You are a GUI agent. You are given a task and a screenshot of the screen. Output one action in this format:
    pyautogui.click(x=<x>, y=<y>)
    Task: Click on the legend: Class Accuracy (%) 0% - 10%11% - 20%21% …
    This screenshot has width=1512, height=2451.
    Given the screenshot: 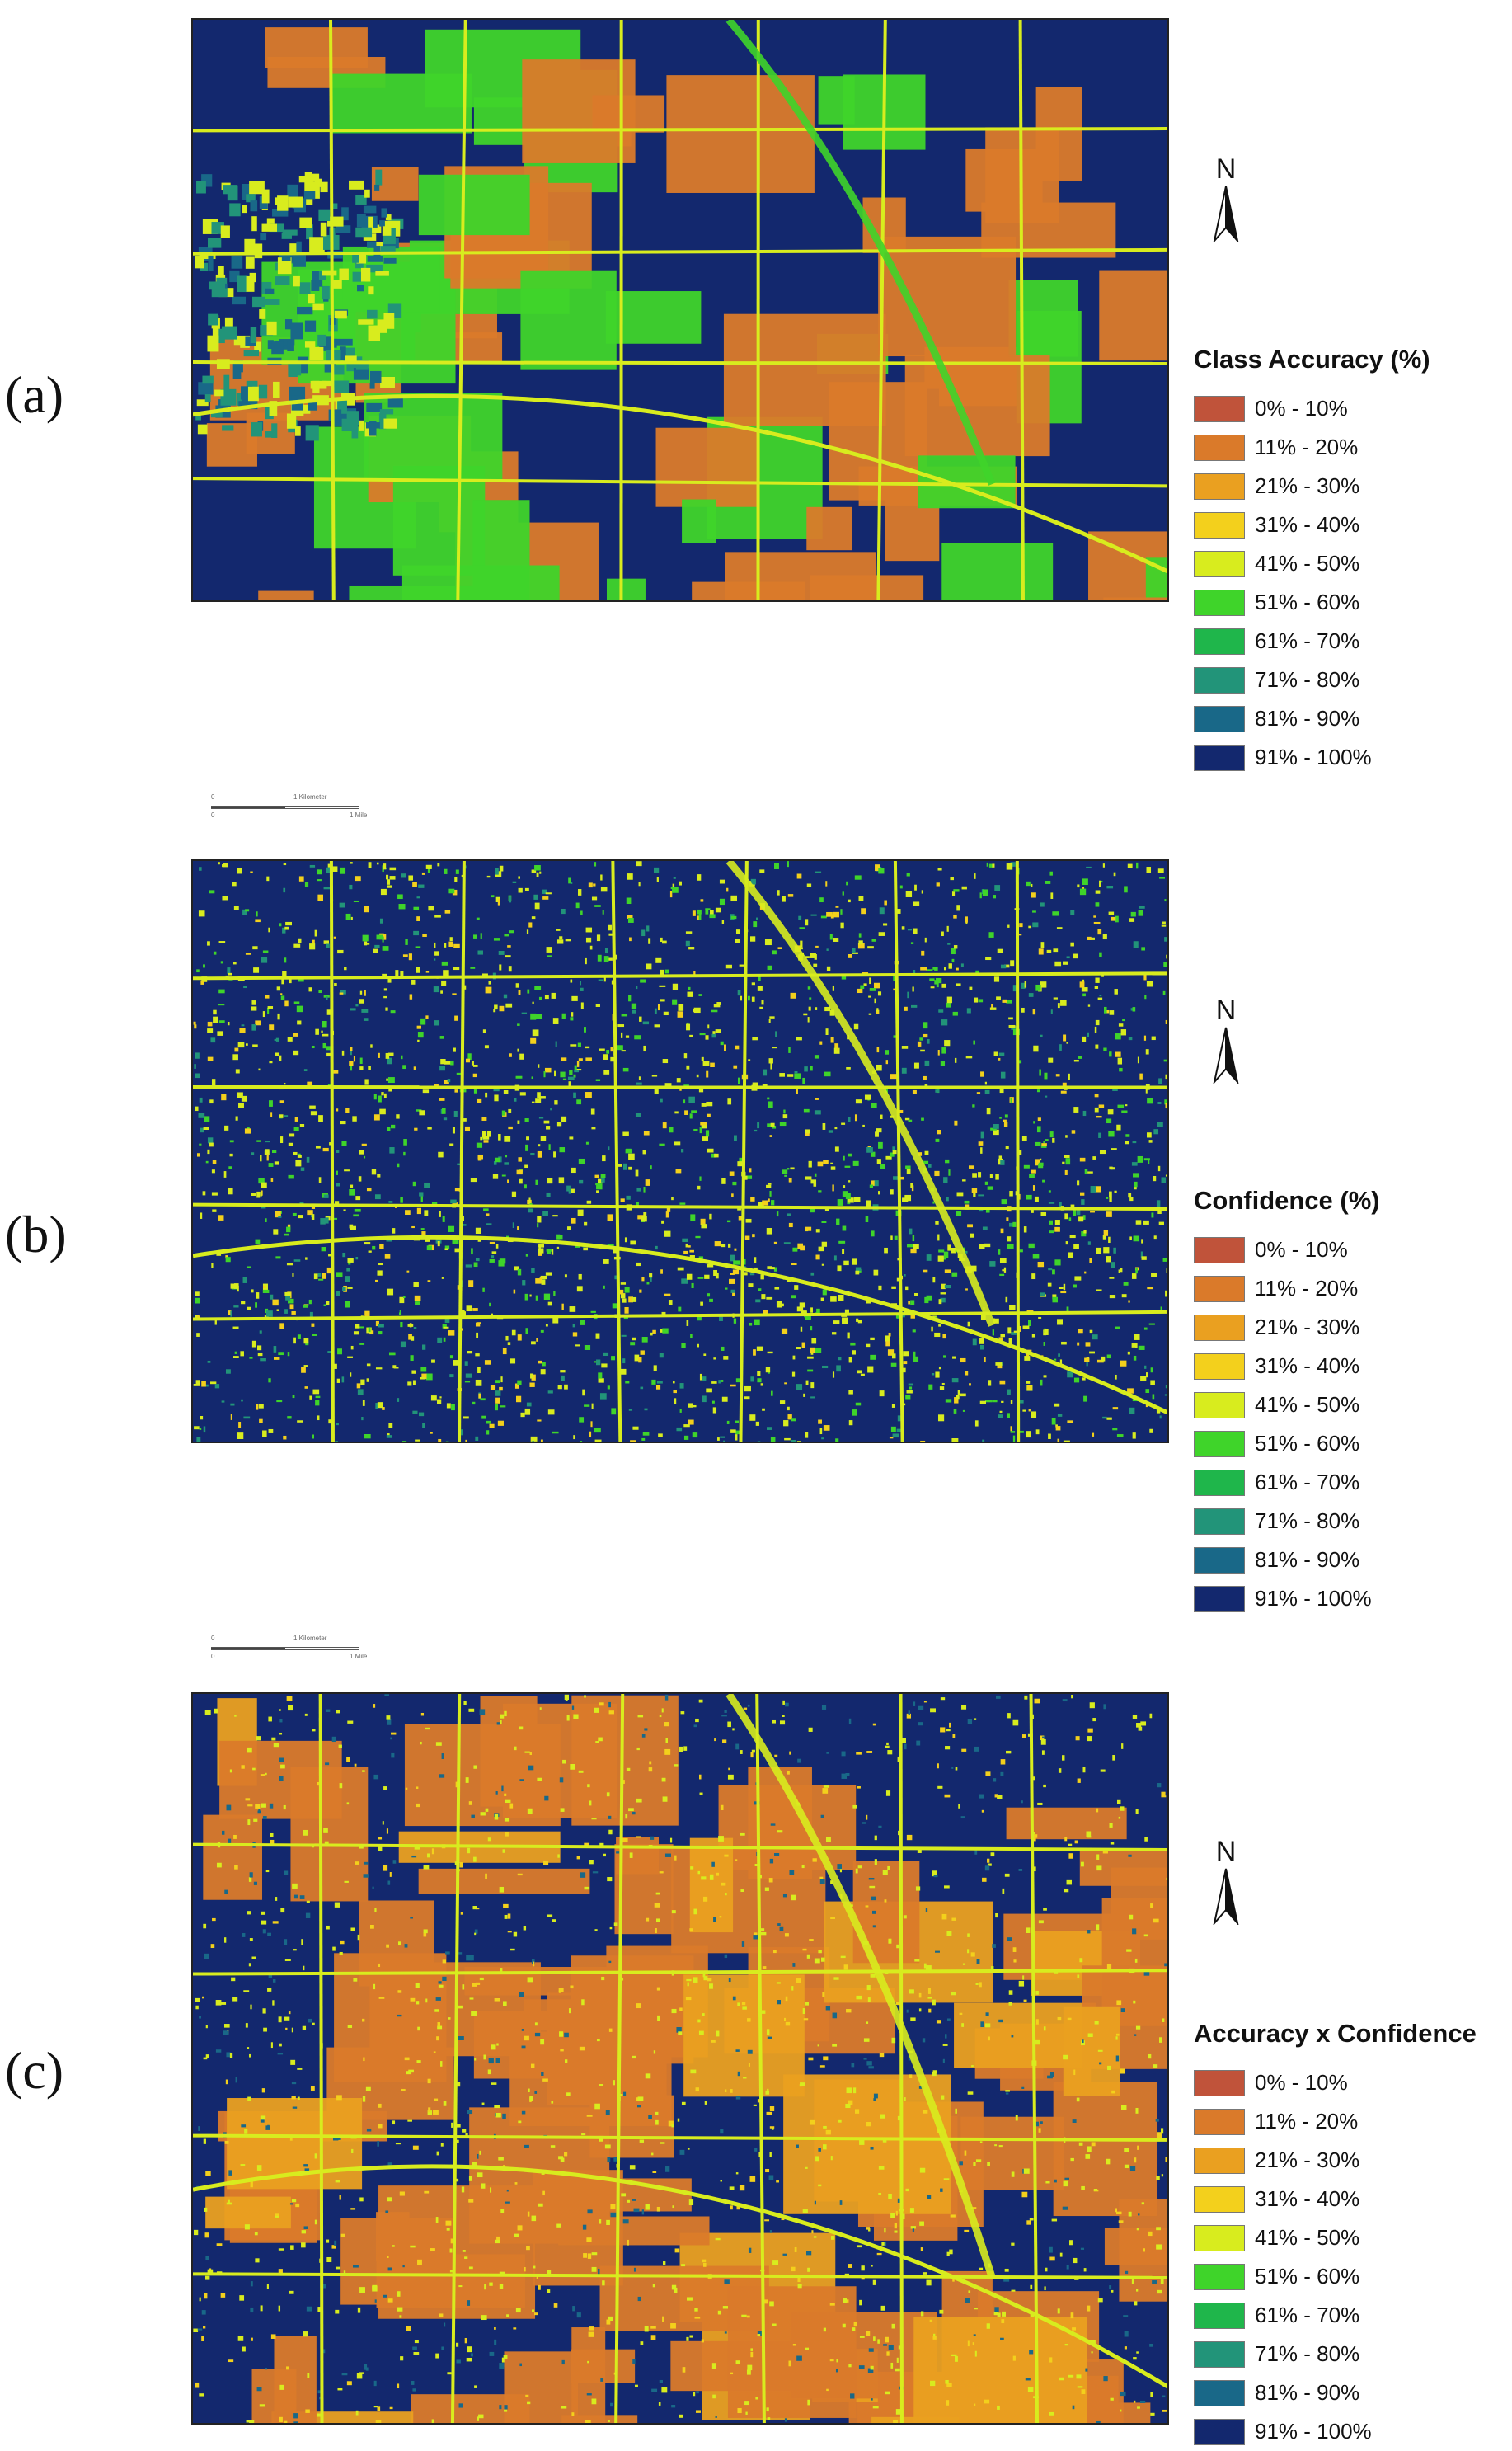 What is the action you would take?
    pyautogui.click(x=1312, y=561)
    